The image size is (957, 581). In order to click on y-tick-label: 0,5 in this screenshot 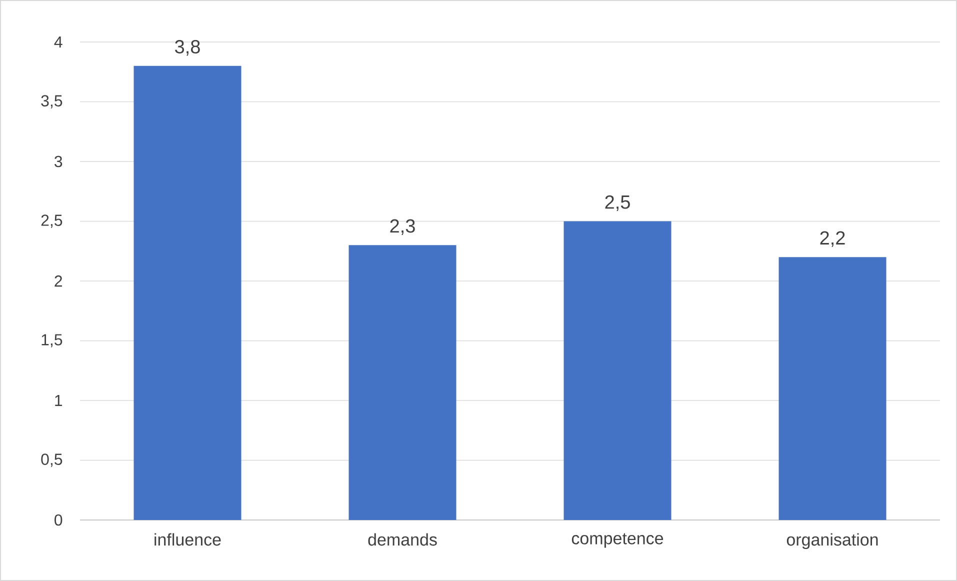, I will do `click(51, 460)`.